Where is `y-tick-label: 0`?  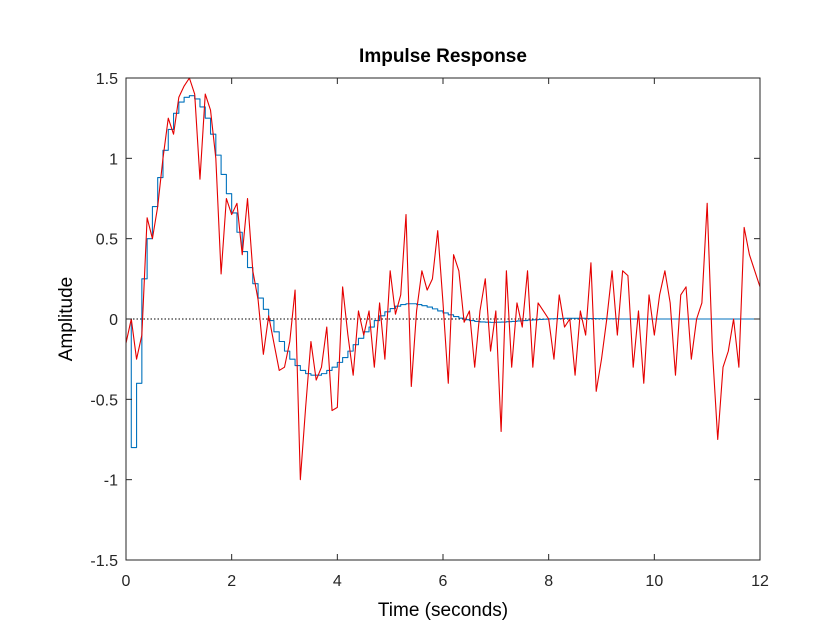
y-tick-label: 0 is located at coordinates (113, 320).